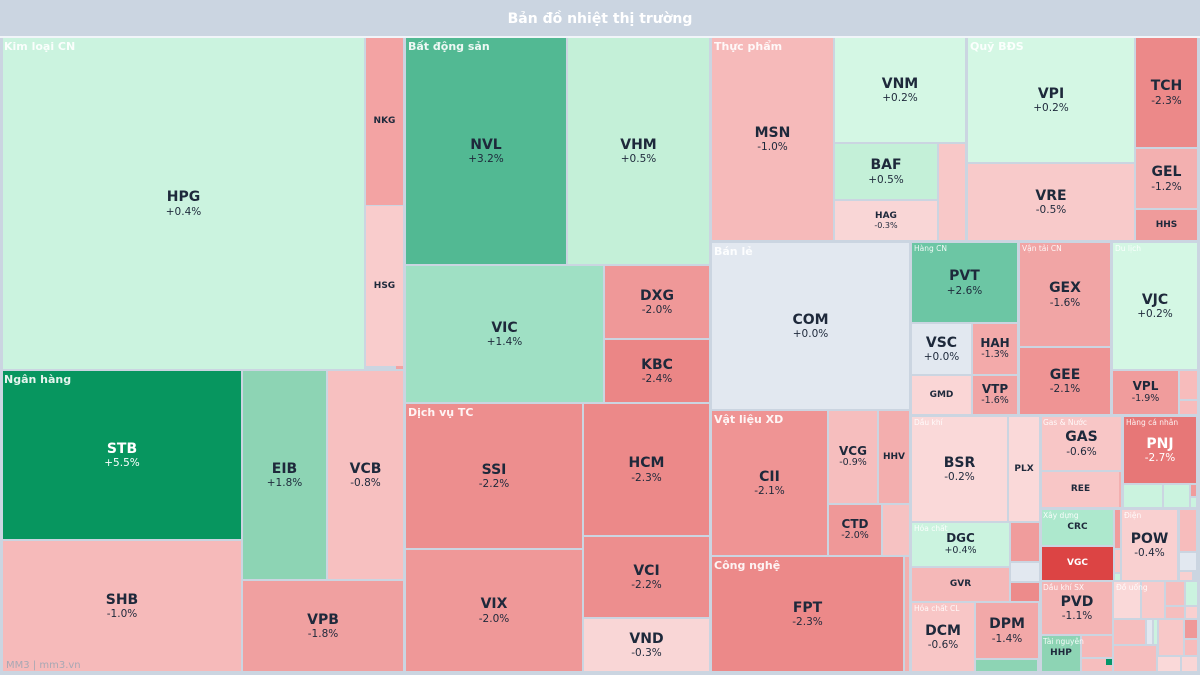 Image resolution: width=1200 pixels, height=675 pixels. Describe the element at coordinates (1065, 294) in the screenshot. I see `stock-tile-gex: GEX -1.6%` at that location.